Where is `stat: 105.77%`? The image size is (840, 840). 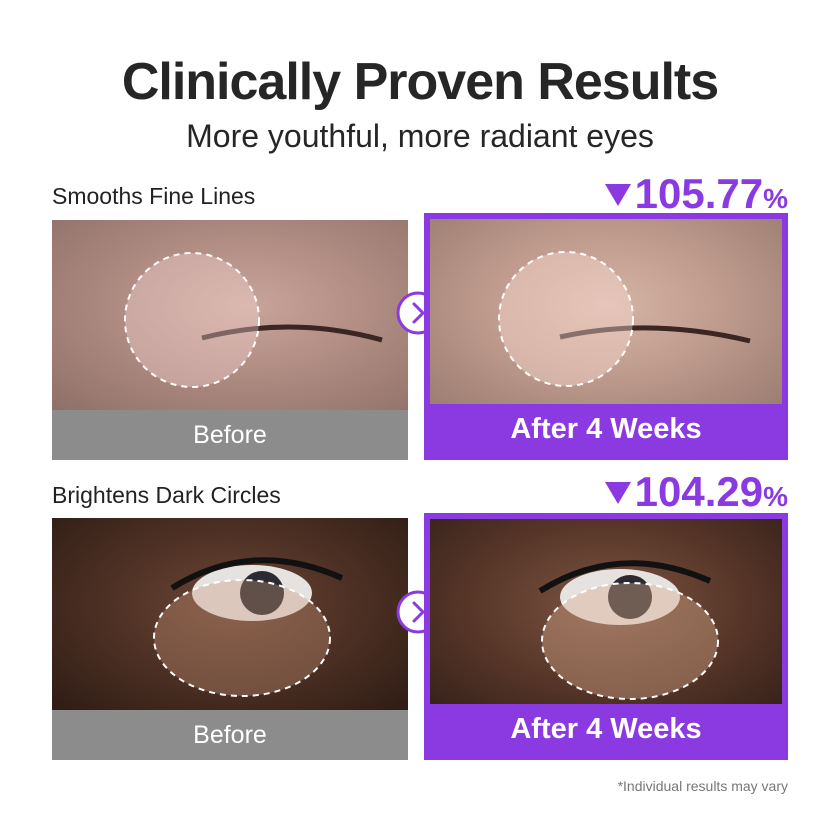 stat: 105.77% is located at coordinates (696, 194).